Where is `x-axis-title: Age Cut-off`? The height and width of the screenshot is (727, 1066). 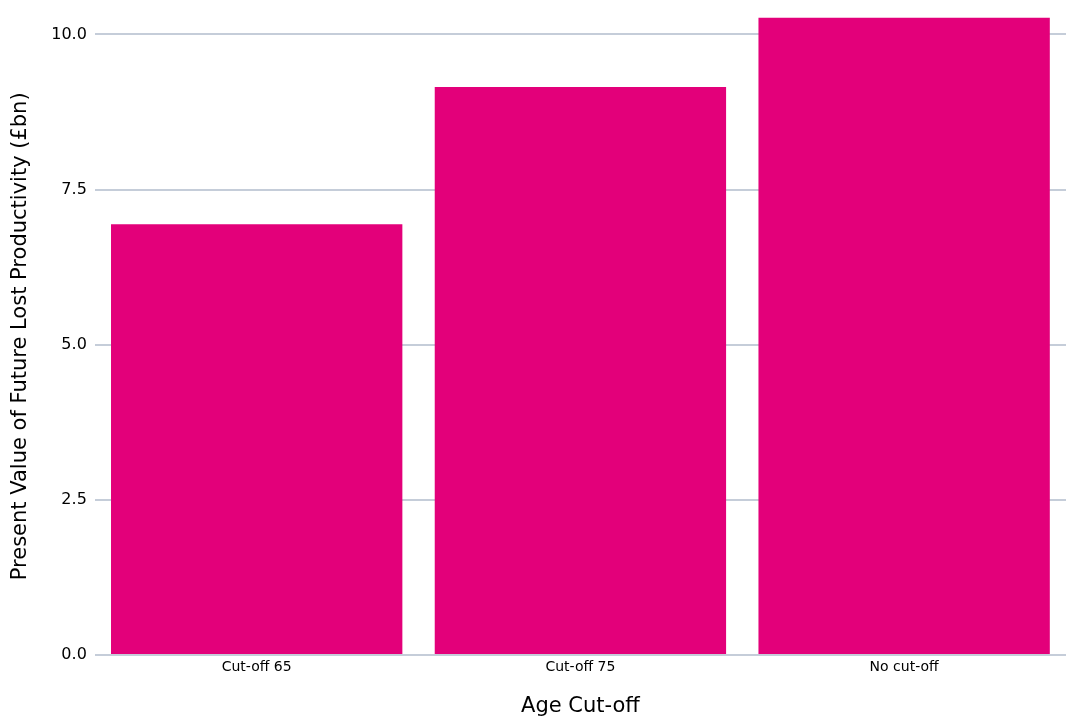
x-axis-title: Age Cut-off is located at coordinates (581, 704).